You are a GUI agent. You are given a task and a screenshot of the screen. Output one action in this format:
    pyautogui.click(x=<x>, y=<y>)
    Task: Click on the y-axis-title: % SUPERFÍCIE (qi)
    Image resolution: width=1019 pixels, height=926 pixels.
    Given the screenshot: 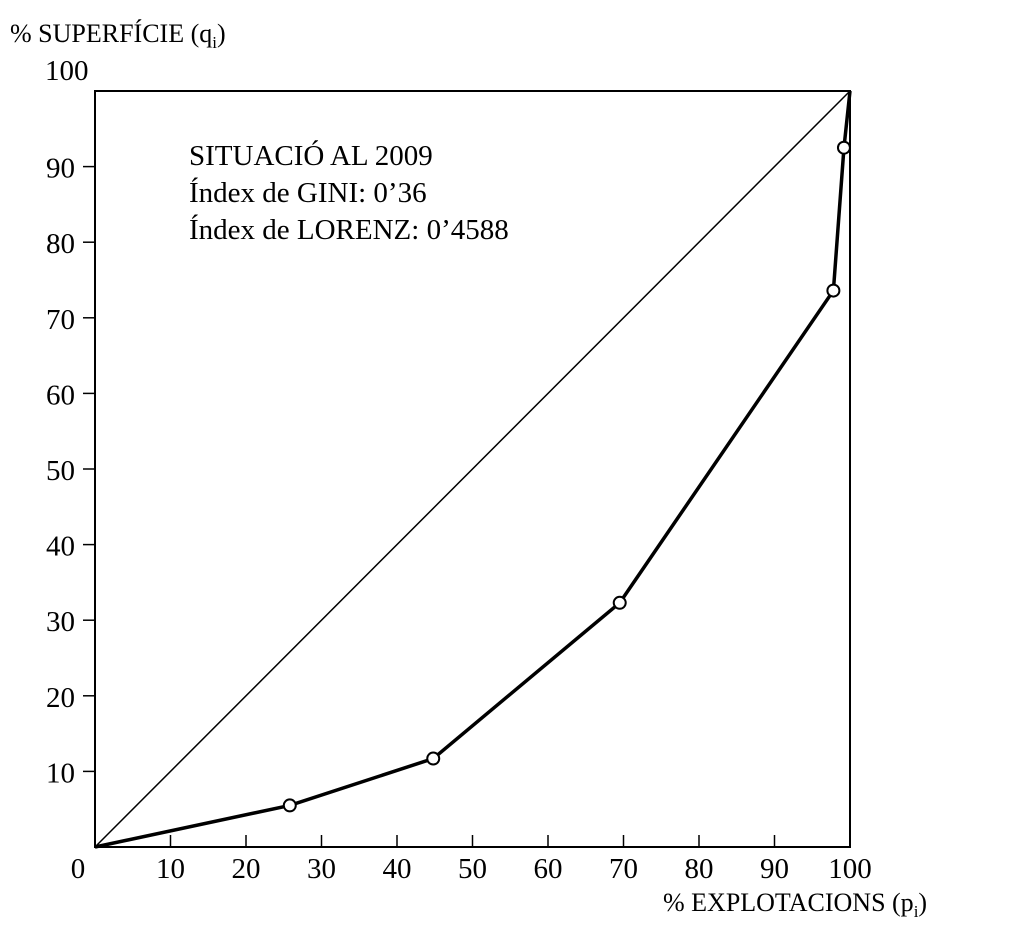 What is the action you would take?
    pyautogui.click(x=118, y=35)
    